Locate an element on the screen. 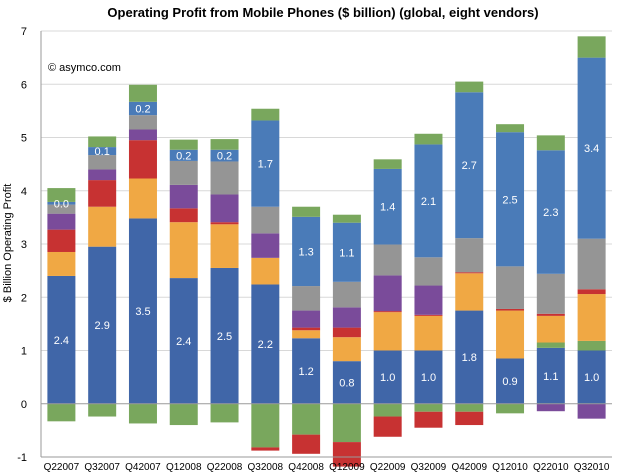 Image resolution: width=620 pixels, height=474 pixels. y-axis-label: $ Billion Operating Profit is located at coordinates (8, 243).